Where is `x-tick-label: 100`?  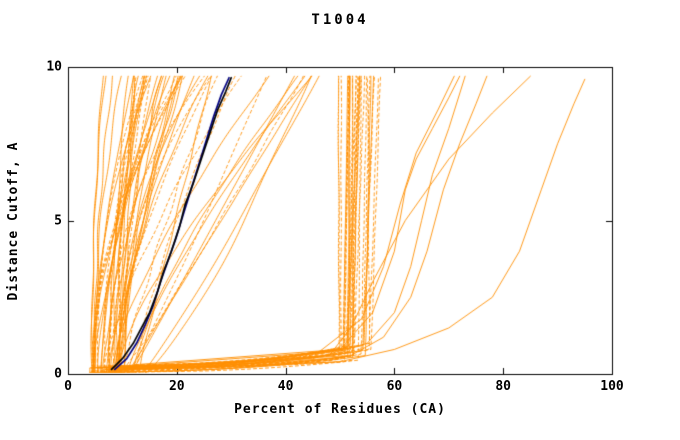
x-tick-label: 100 is located at coordinates (612, 386).